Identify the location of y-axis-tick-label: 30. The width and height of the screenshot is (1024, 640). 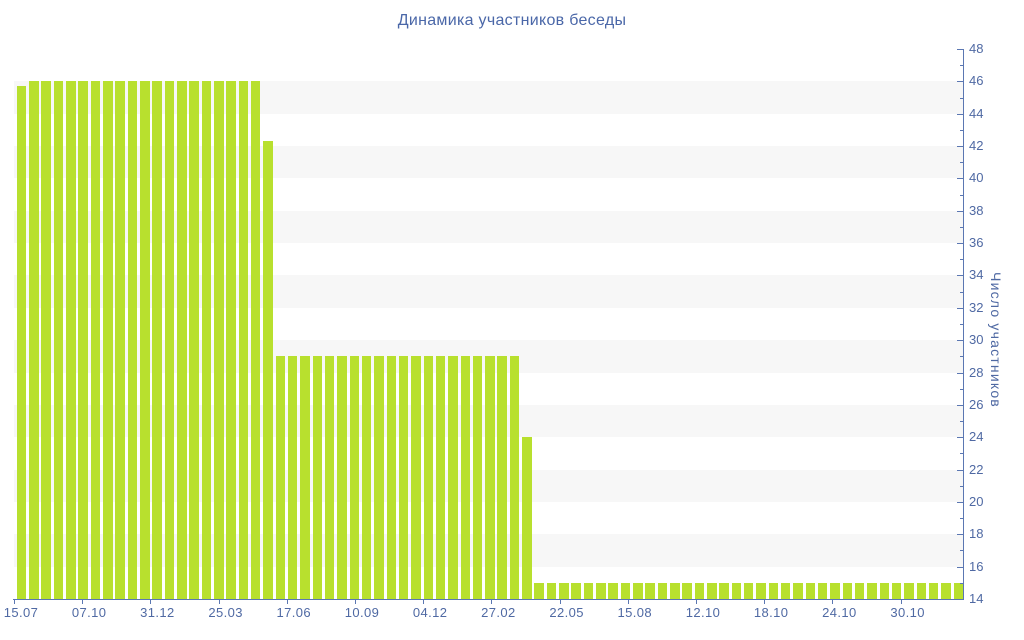
(976, 340).